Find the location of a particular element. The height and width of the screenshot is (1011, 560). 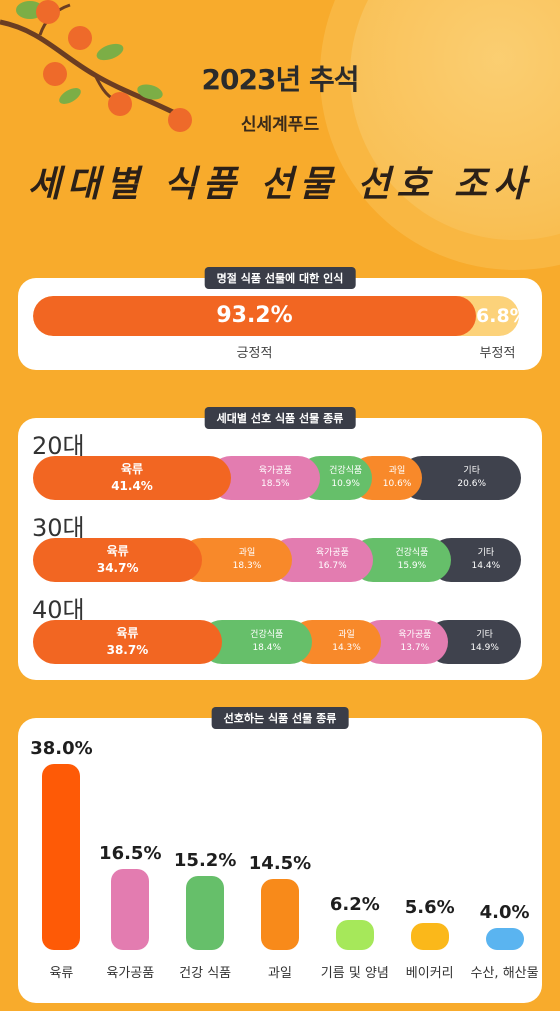

segment-value: 18.3% is located at coordinates (247, 566).